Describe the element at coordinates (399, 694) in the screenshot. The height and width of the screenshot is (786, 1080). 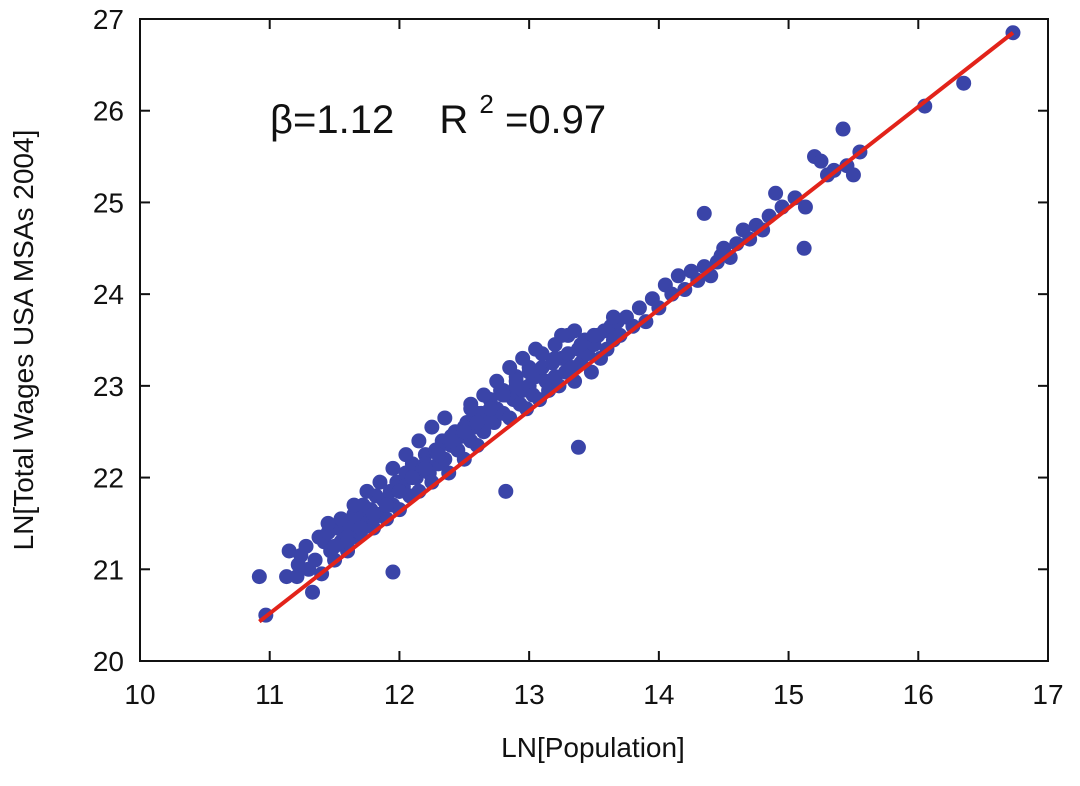
I see `x-tick-label-2: 12` at that location.